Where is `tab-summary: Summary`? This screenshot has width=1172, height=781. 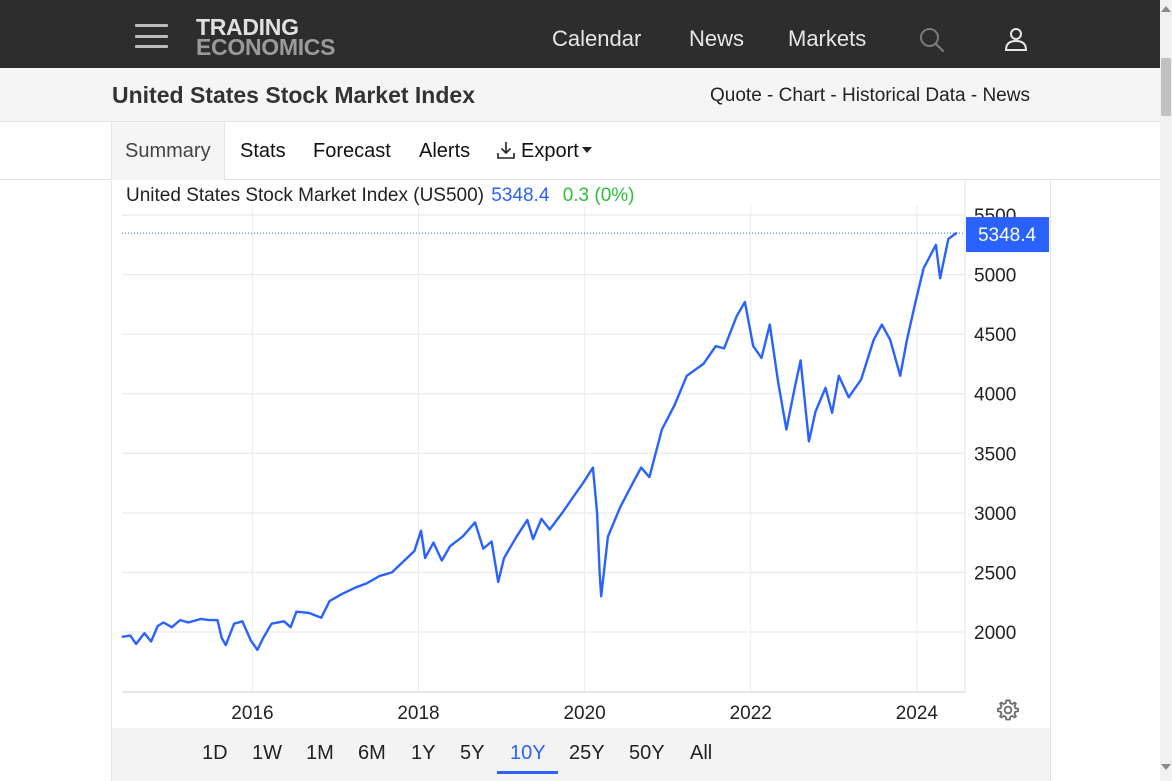 tab-summary: Summary is located at coordinates (168, 151).